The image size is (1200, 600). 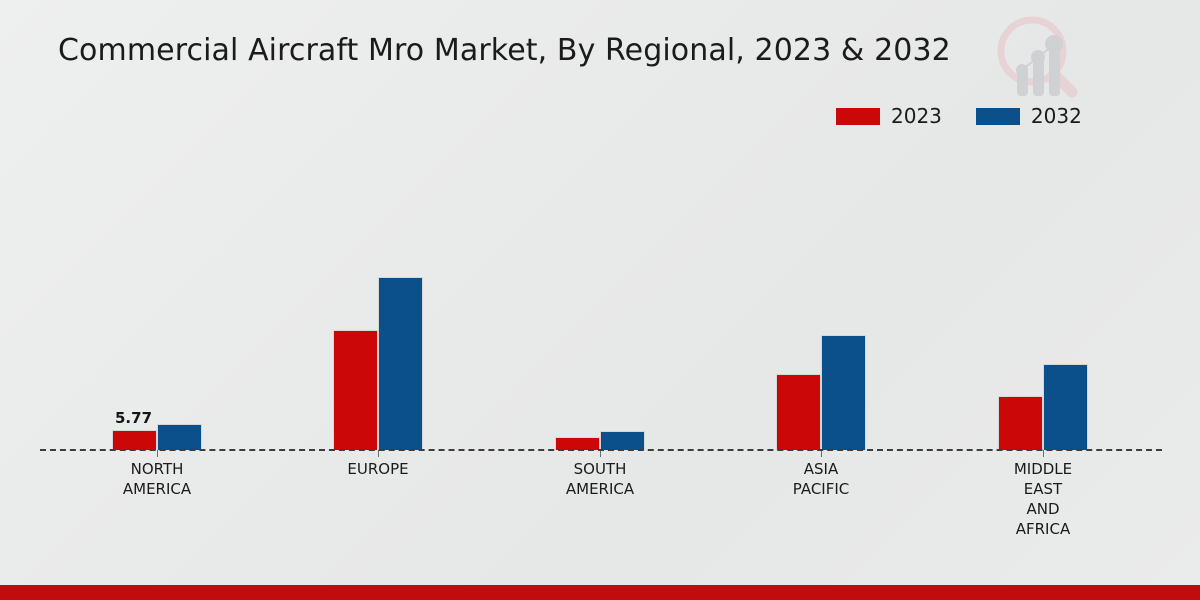 I want to click on category-label-line: AND, so click(x=1043, y=509).